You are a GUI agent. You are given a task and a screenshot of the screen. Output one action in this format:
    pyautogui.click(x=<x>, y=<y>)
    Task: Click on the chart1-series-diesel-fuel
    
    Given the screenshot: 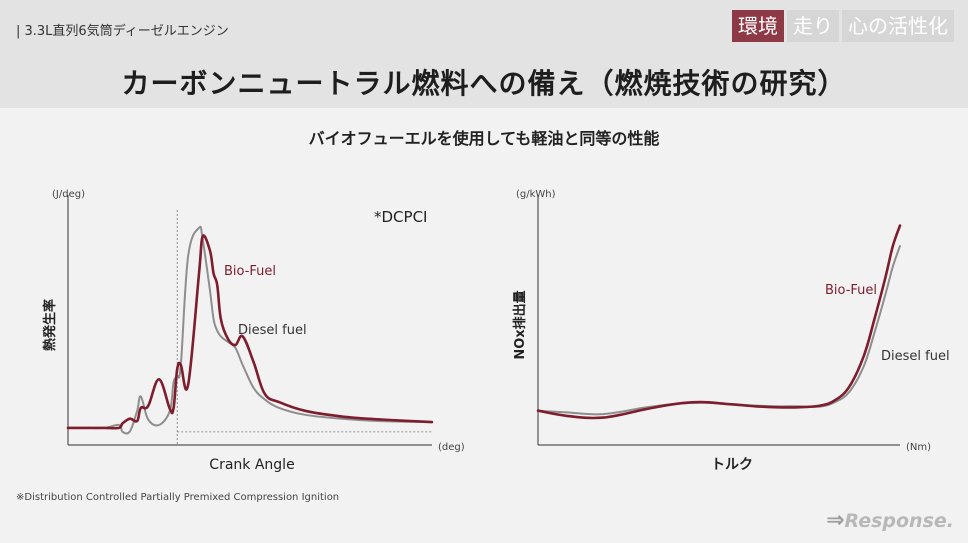 What is the action you would take?
    pyautogui.click(x=250, y=330)
    